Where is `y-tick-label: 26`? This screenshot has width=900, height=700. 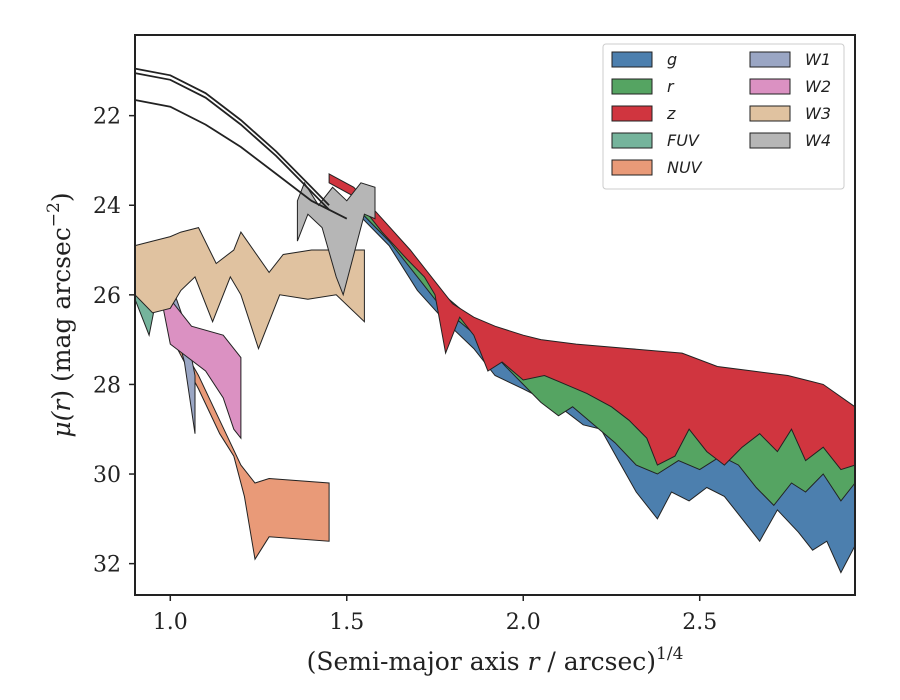
y-tick-label: 26 is located at coordinates (107, 296).